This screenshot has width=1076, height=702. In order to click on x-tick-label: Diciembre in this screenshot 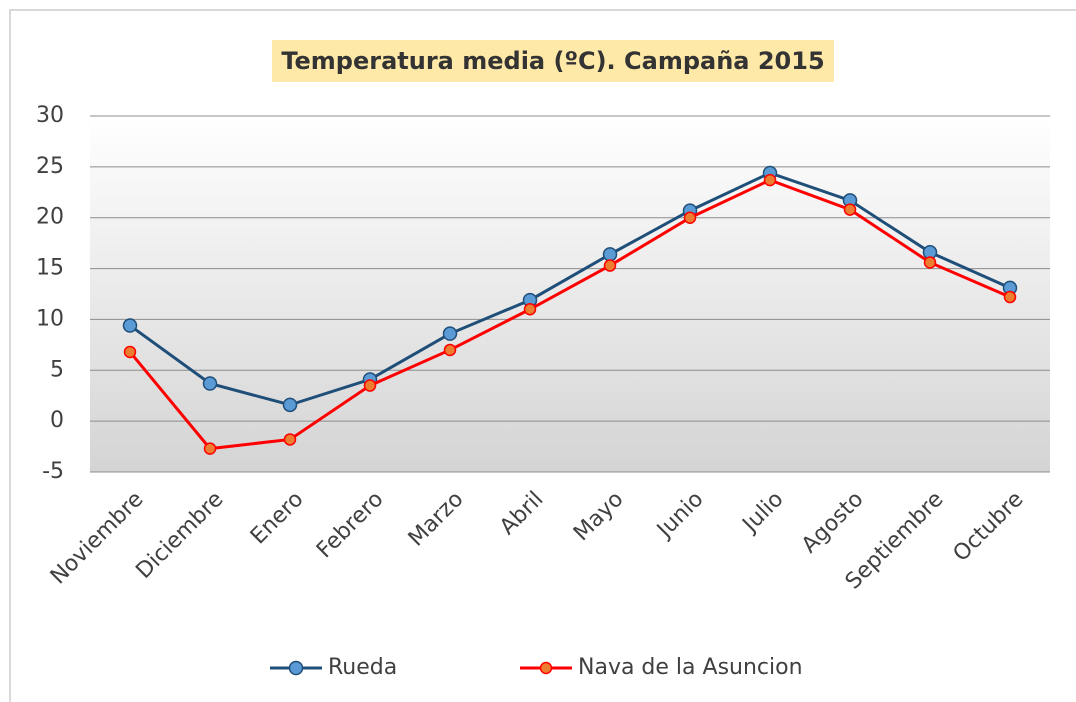, I will do `click(179, 535)`.